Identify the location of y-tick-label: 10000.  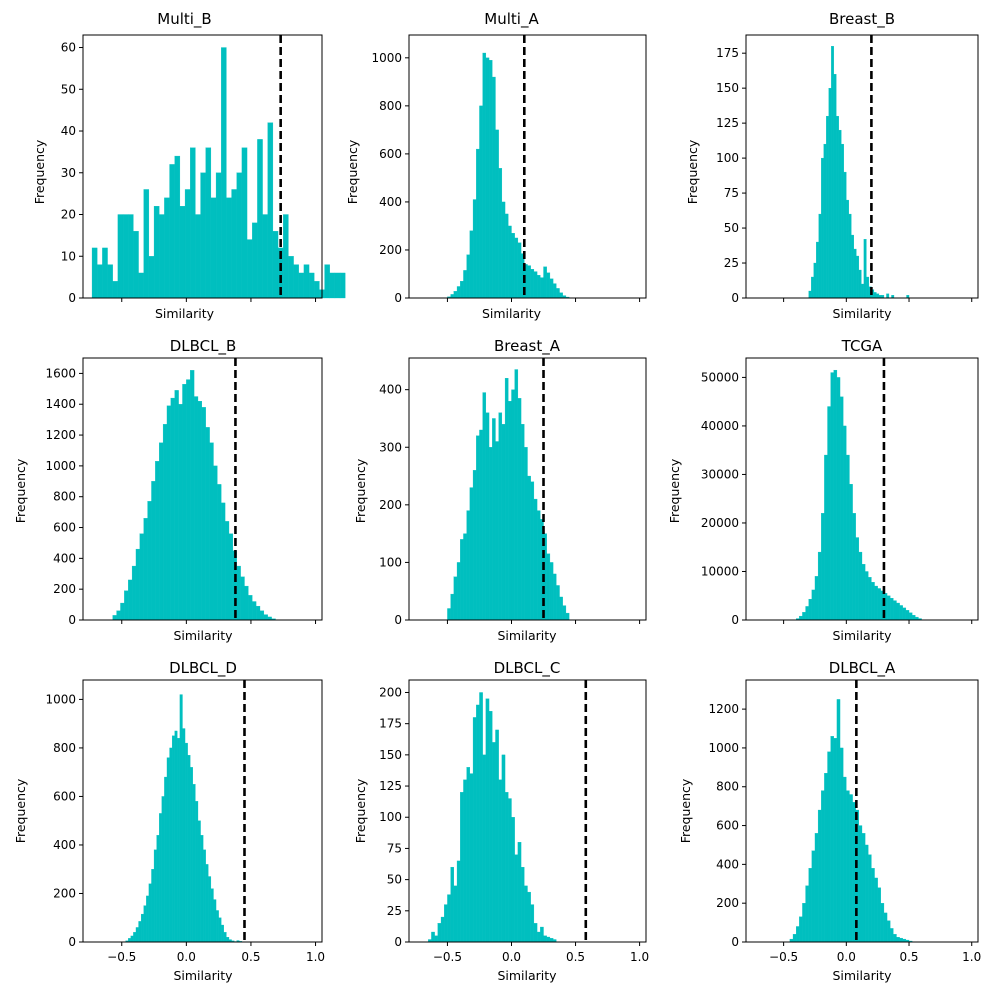
(720, 571).